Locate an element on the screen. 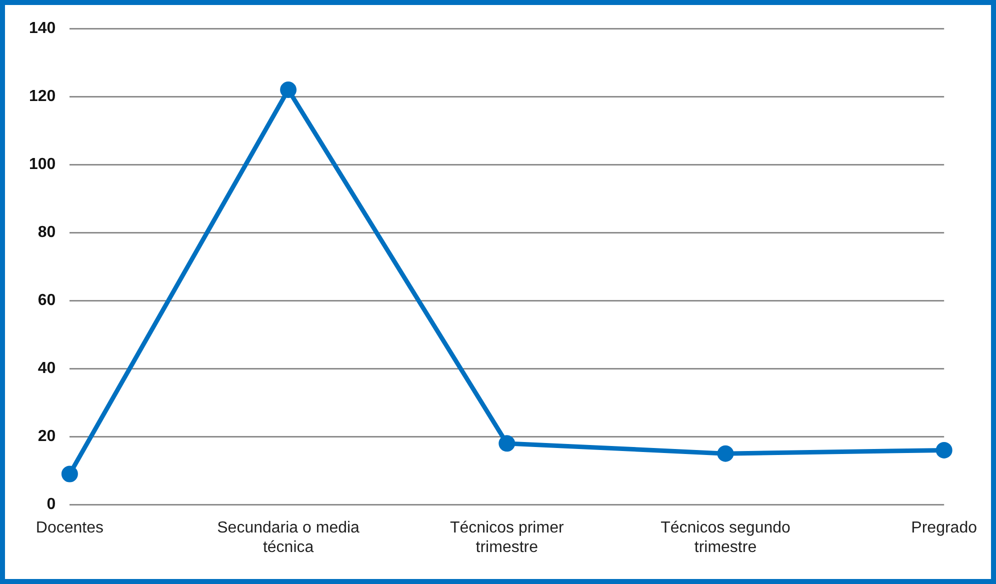 This screenshot has width=996, height=584. x-tick-label: Secundaria o media técnica is located at coordinates (288, 538).